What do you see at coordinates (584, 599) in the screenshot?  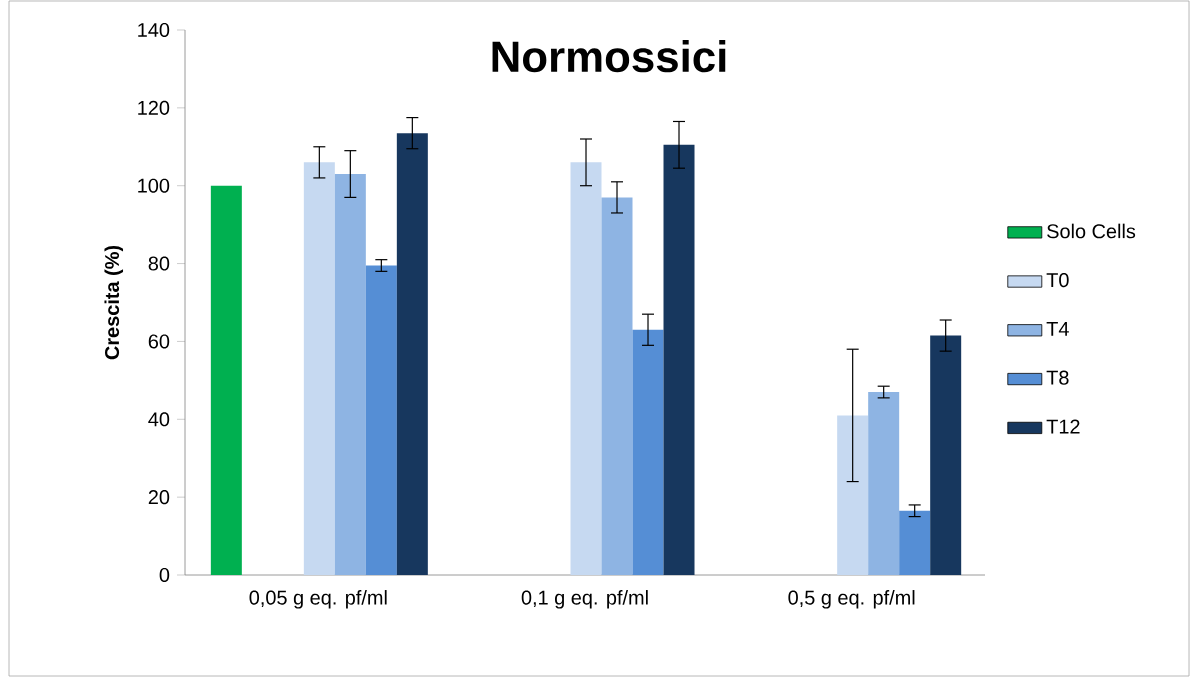 I see `x-tick-label: 0,1 g eq. pf/ml` at bounding box center [584, 599].